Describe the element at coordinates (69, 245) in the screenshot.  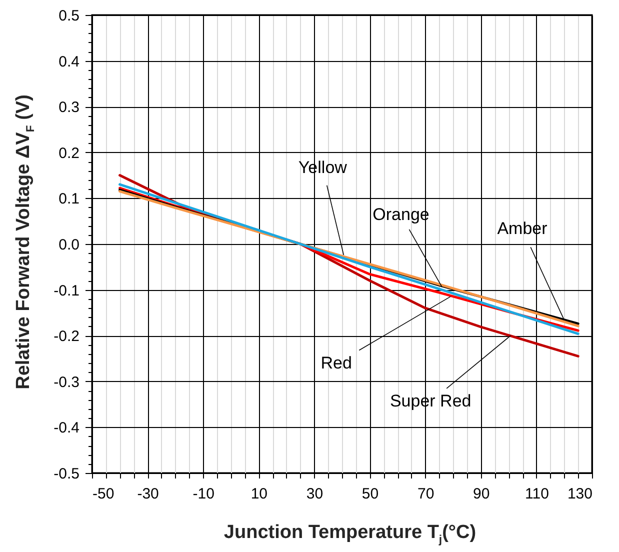
I see `y-tick-label: 0.0` at that location.